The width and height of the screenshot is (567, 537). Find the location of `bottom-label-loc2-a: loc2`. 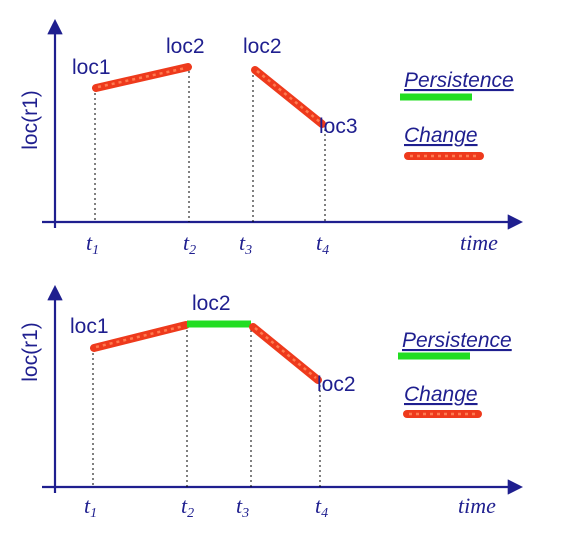

bottom-label-loc2-a: loc2 is located at coordinates (211, 303).